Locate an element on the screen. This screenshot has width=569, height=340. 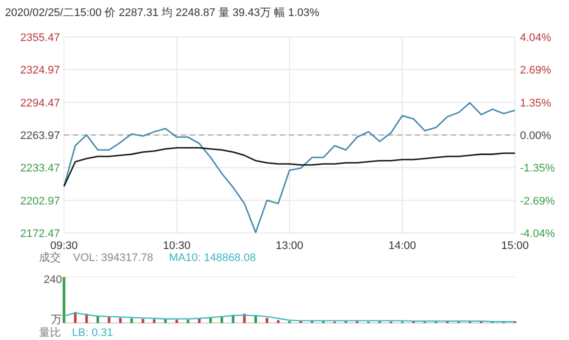
x-tick-label: 14:00 is located at coordinates (402, 246).